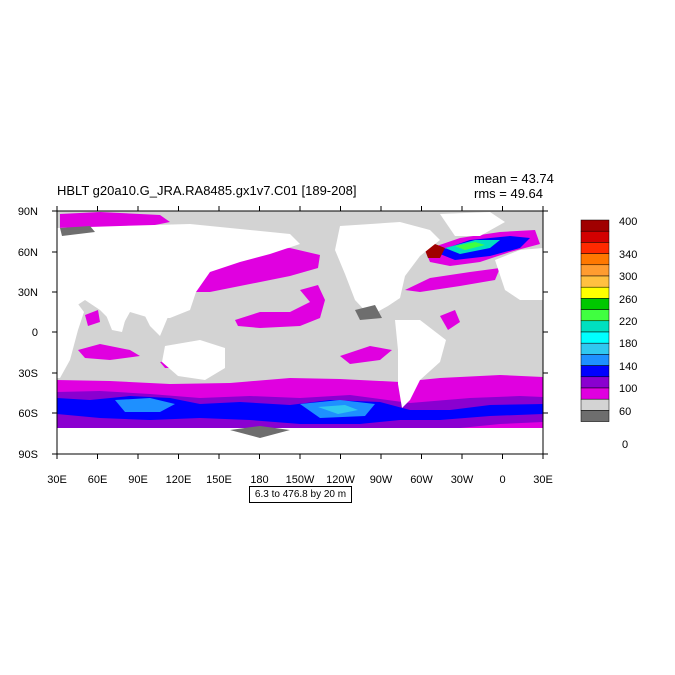 Image resolution: width=675 pixels, height=675 pixels. Describe the element at coordinates (628, 322) in the screenshot. I see `colorbar-label: 220` at that location.